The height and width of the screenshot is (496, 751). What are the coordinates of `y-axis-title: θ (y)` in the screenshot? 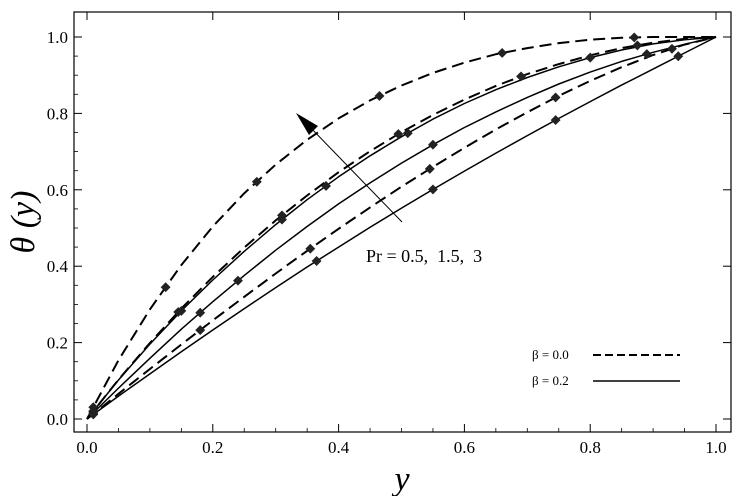 It's located at (23, 222).